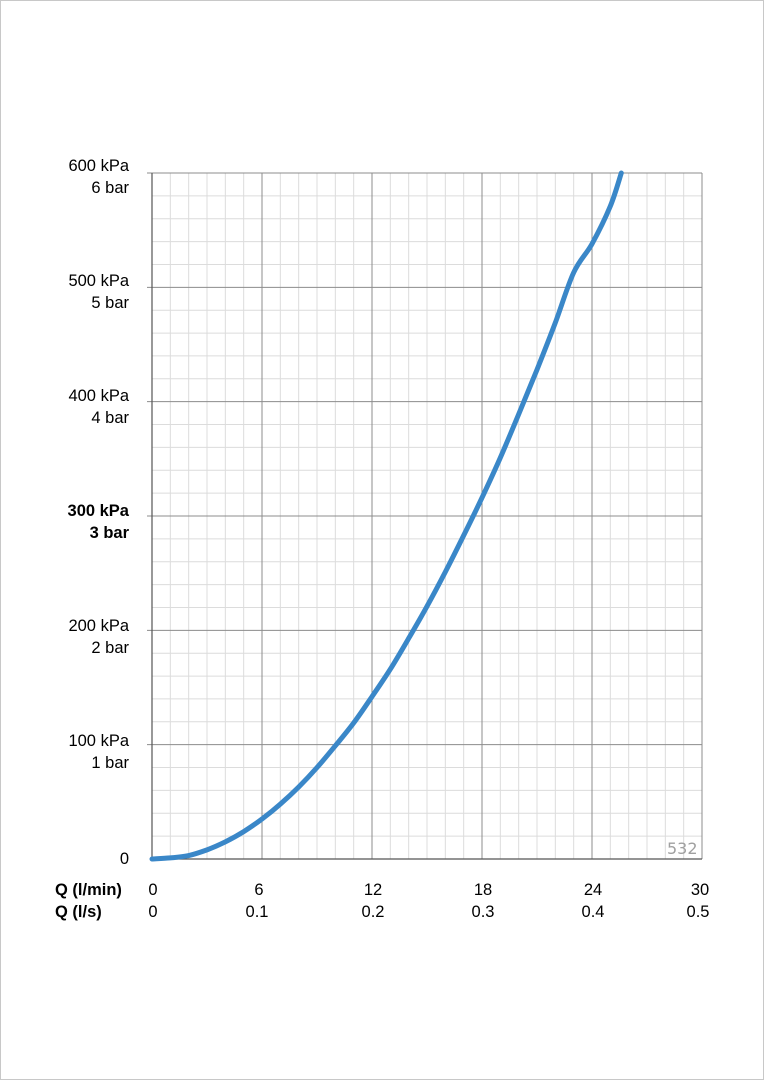 The image size is (764, 1081). I want to click on y-tick-label-6bar: 6 bar, so click(110, 188).